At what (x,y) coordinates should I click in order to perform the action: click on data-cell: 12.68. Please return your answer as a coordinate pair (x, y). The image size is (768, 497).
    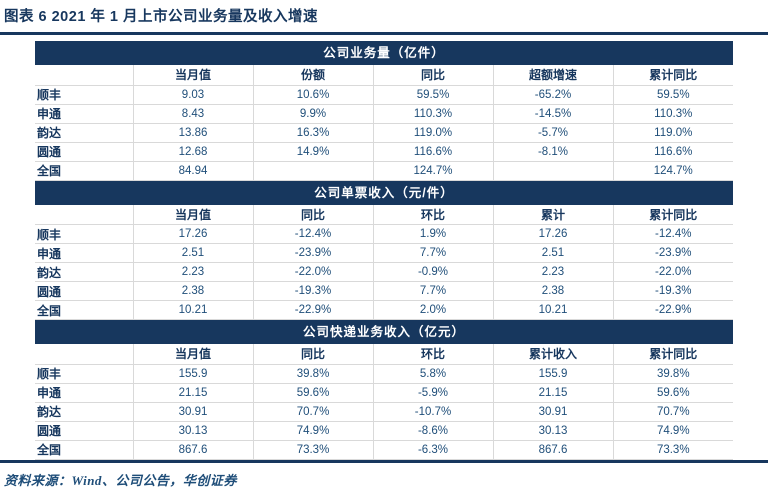
    Looking at the image, I should click on (193, 152).